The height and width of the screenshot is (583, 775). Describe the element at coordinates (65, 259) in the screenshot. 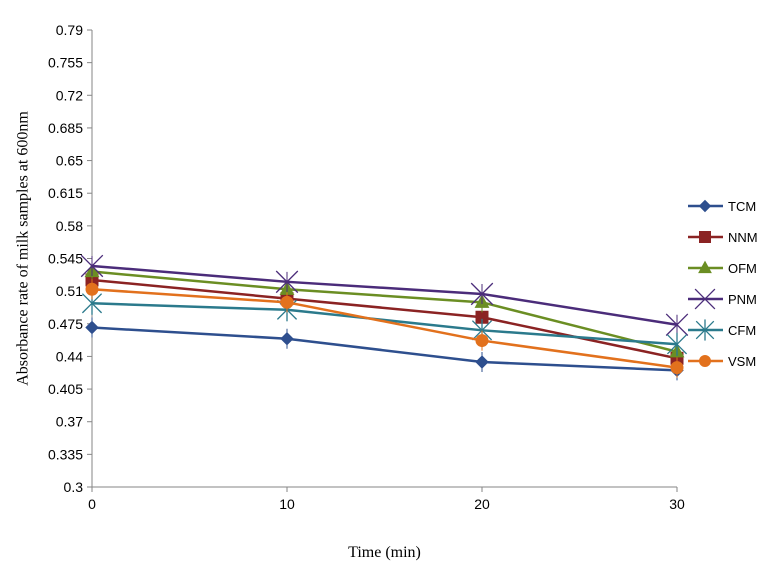

I see `y-tick-label: 0.545` at that location.